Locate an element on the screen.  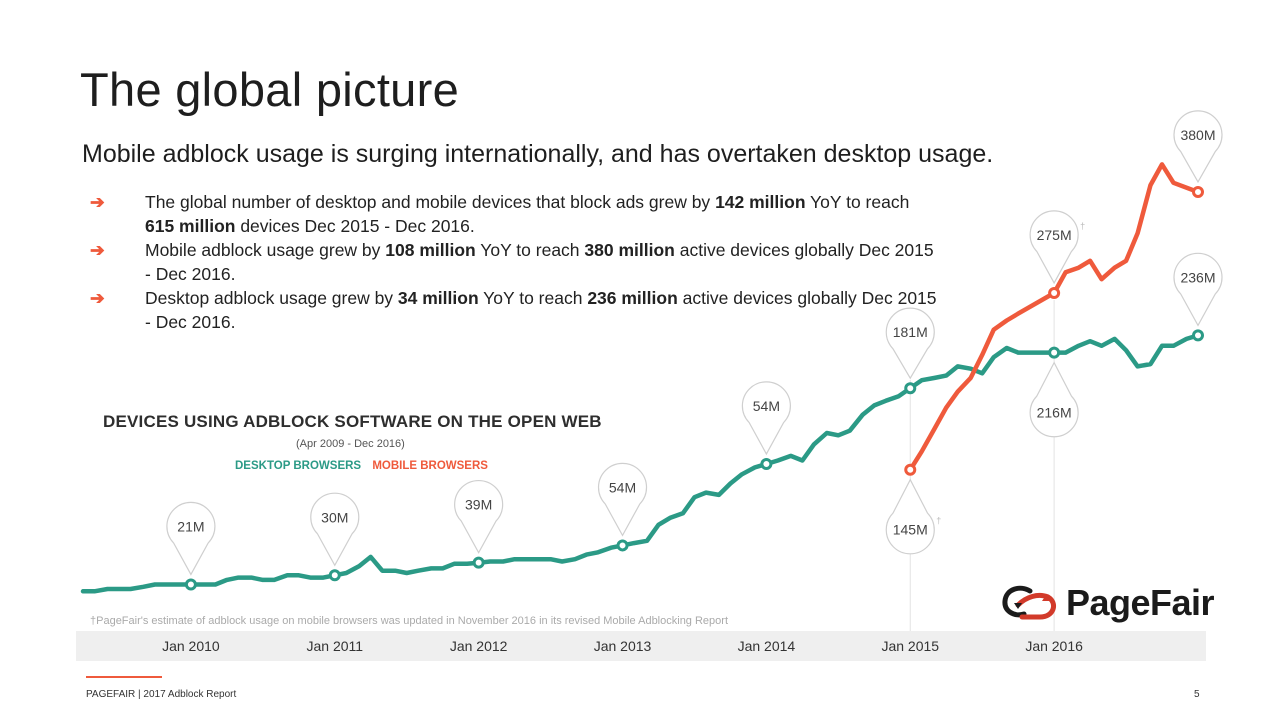
callout-pin: 275M † is located at coordinates (1057, 247).